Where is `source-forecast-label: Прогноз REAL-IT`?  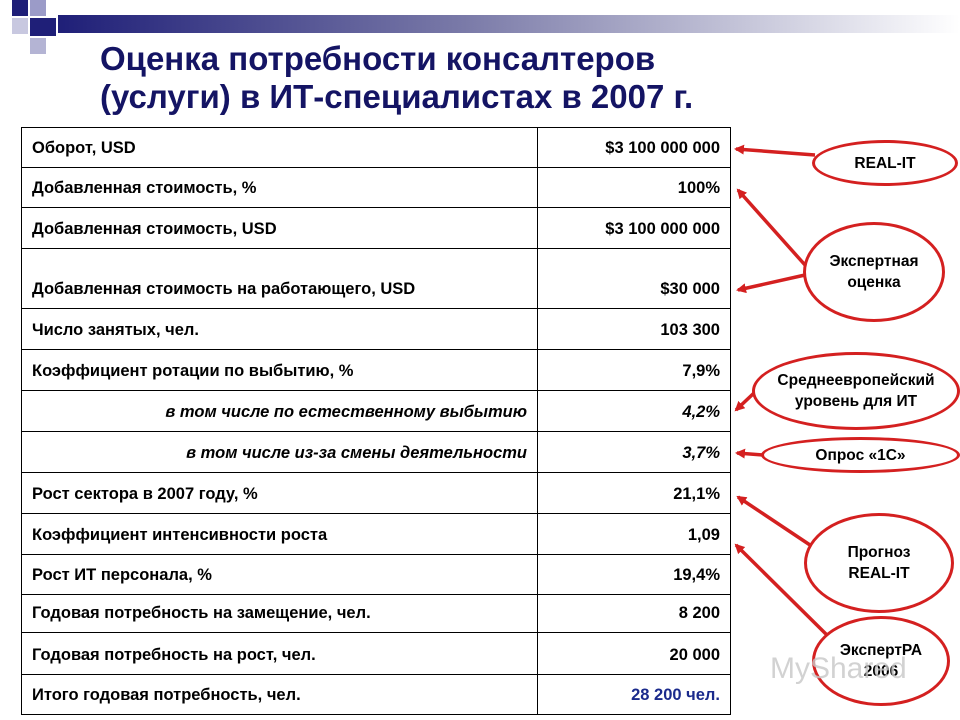
source-forecast-label: Прогноз REAL-IT is located at coordinates (879, 563).